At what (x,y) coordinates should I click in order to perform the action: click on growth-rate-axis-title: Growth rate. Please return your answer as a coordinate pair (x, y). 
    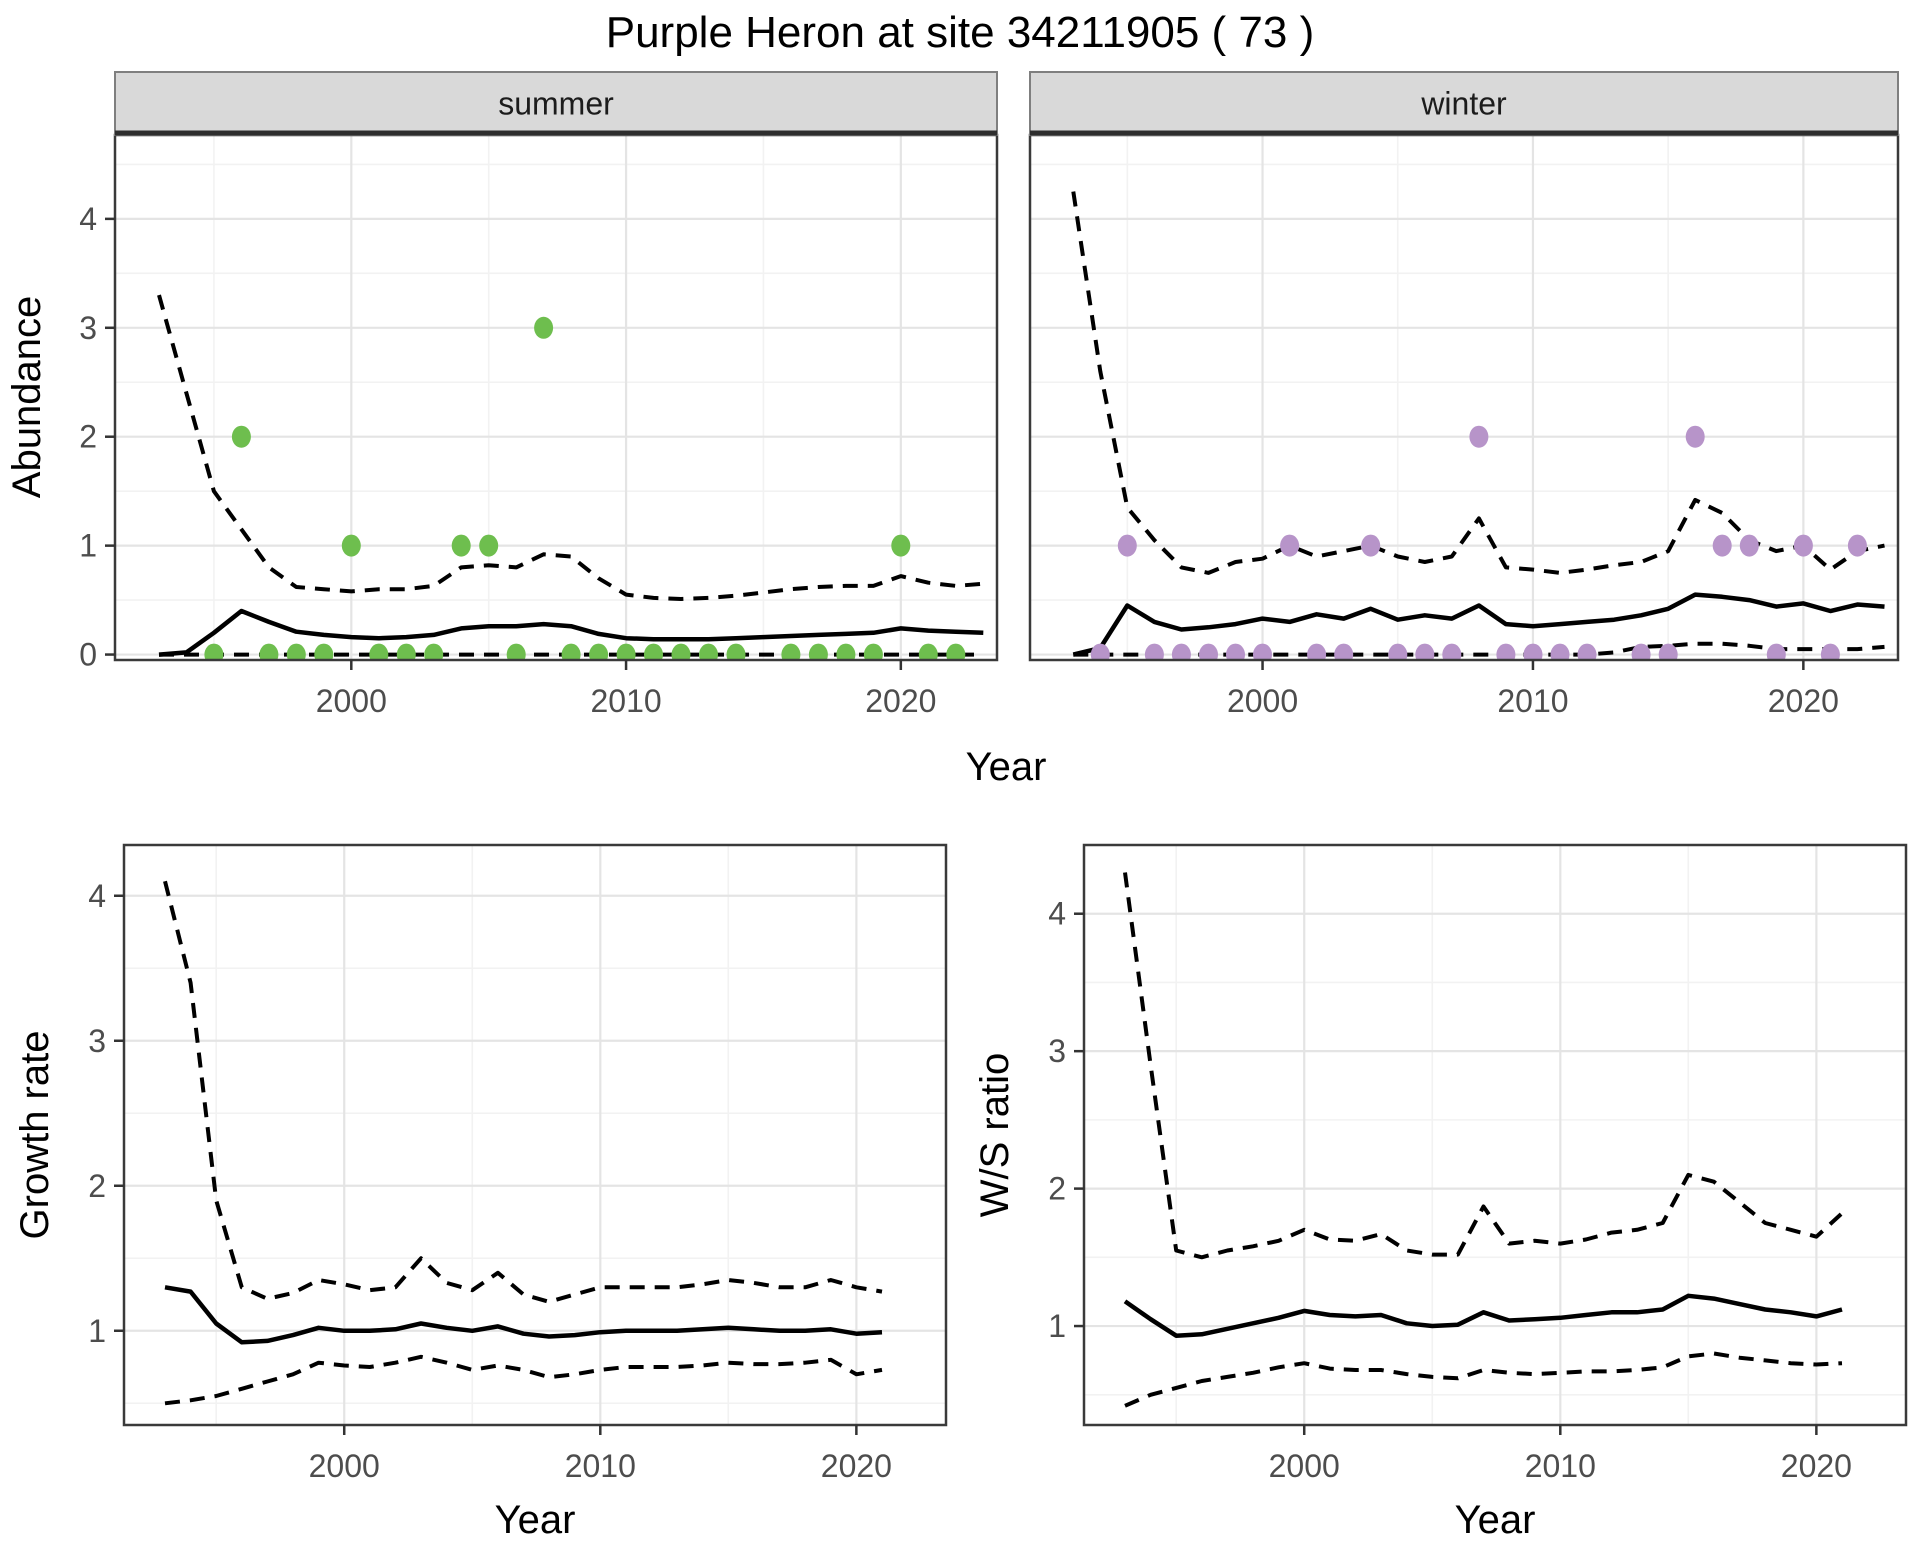
    Looking at the image, I should click on (35, 1135).